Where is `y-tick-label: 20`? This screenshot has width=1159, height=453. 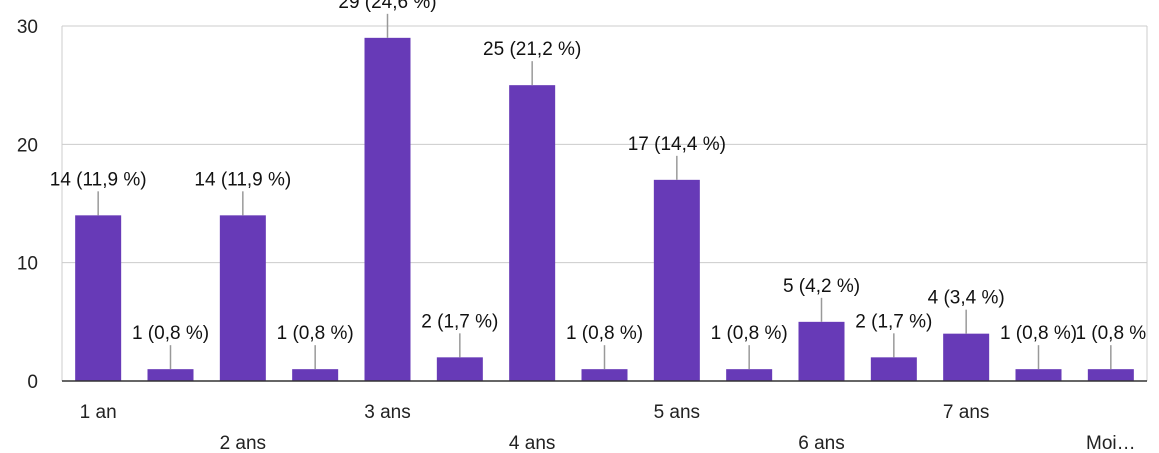 y-tick-label: 20 is located at coordinates (27, 145).